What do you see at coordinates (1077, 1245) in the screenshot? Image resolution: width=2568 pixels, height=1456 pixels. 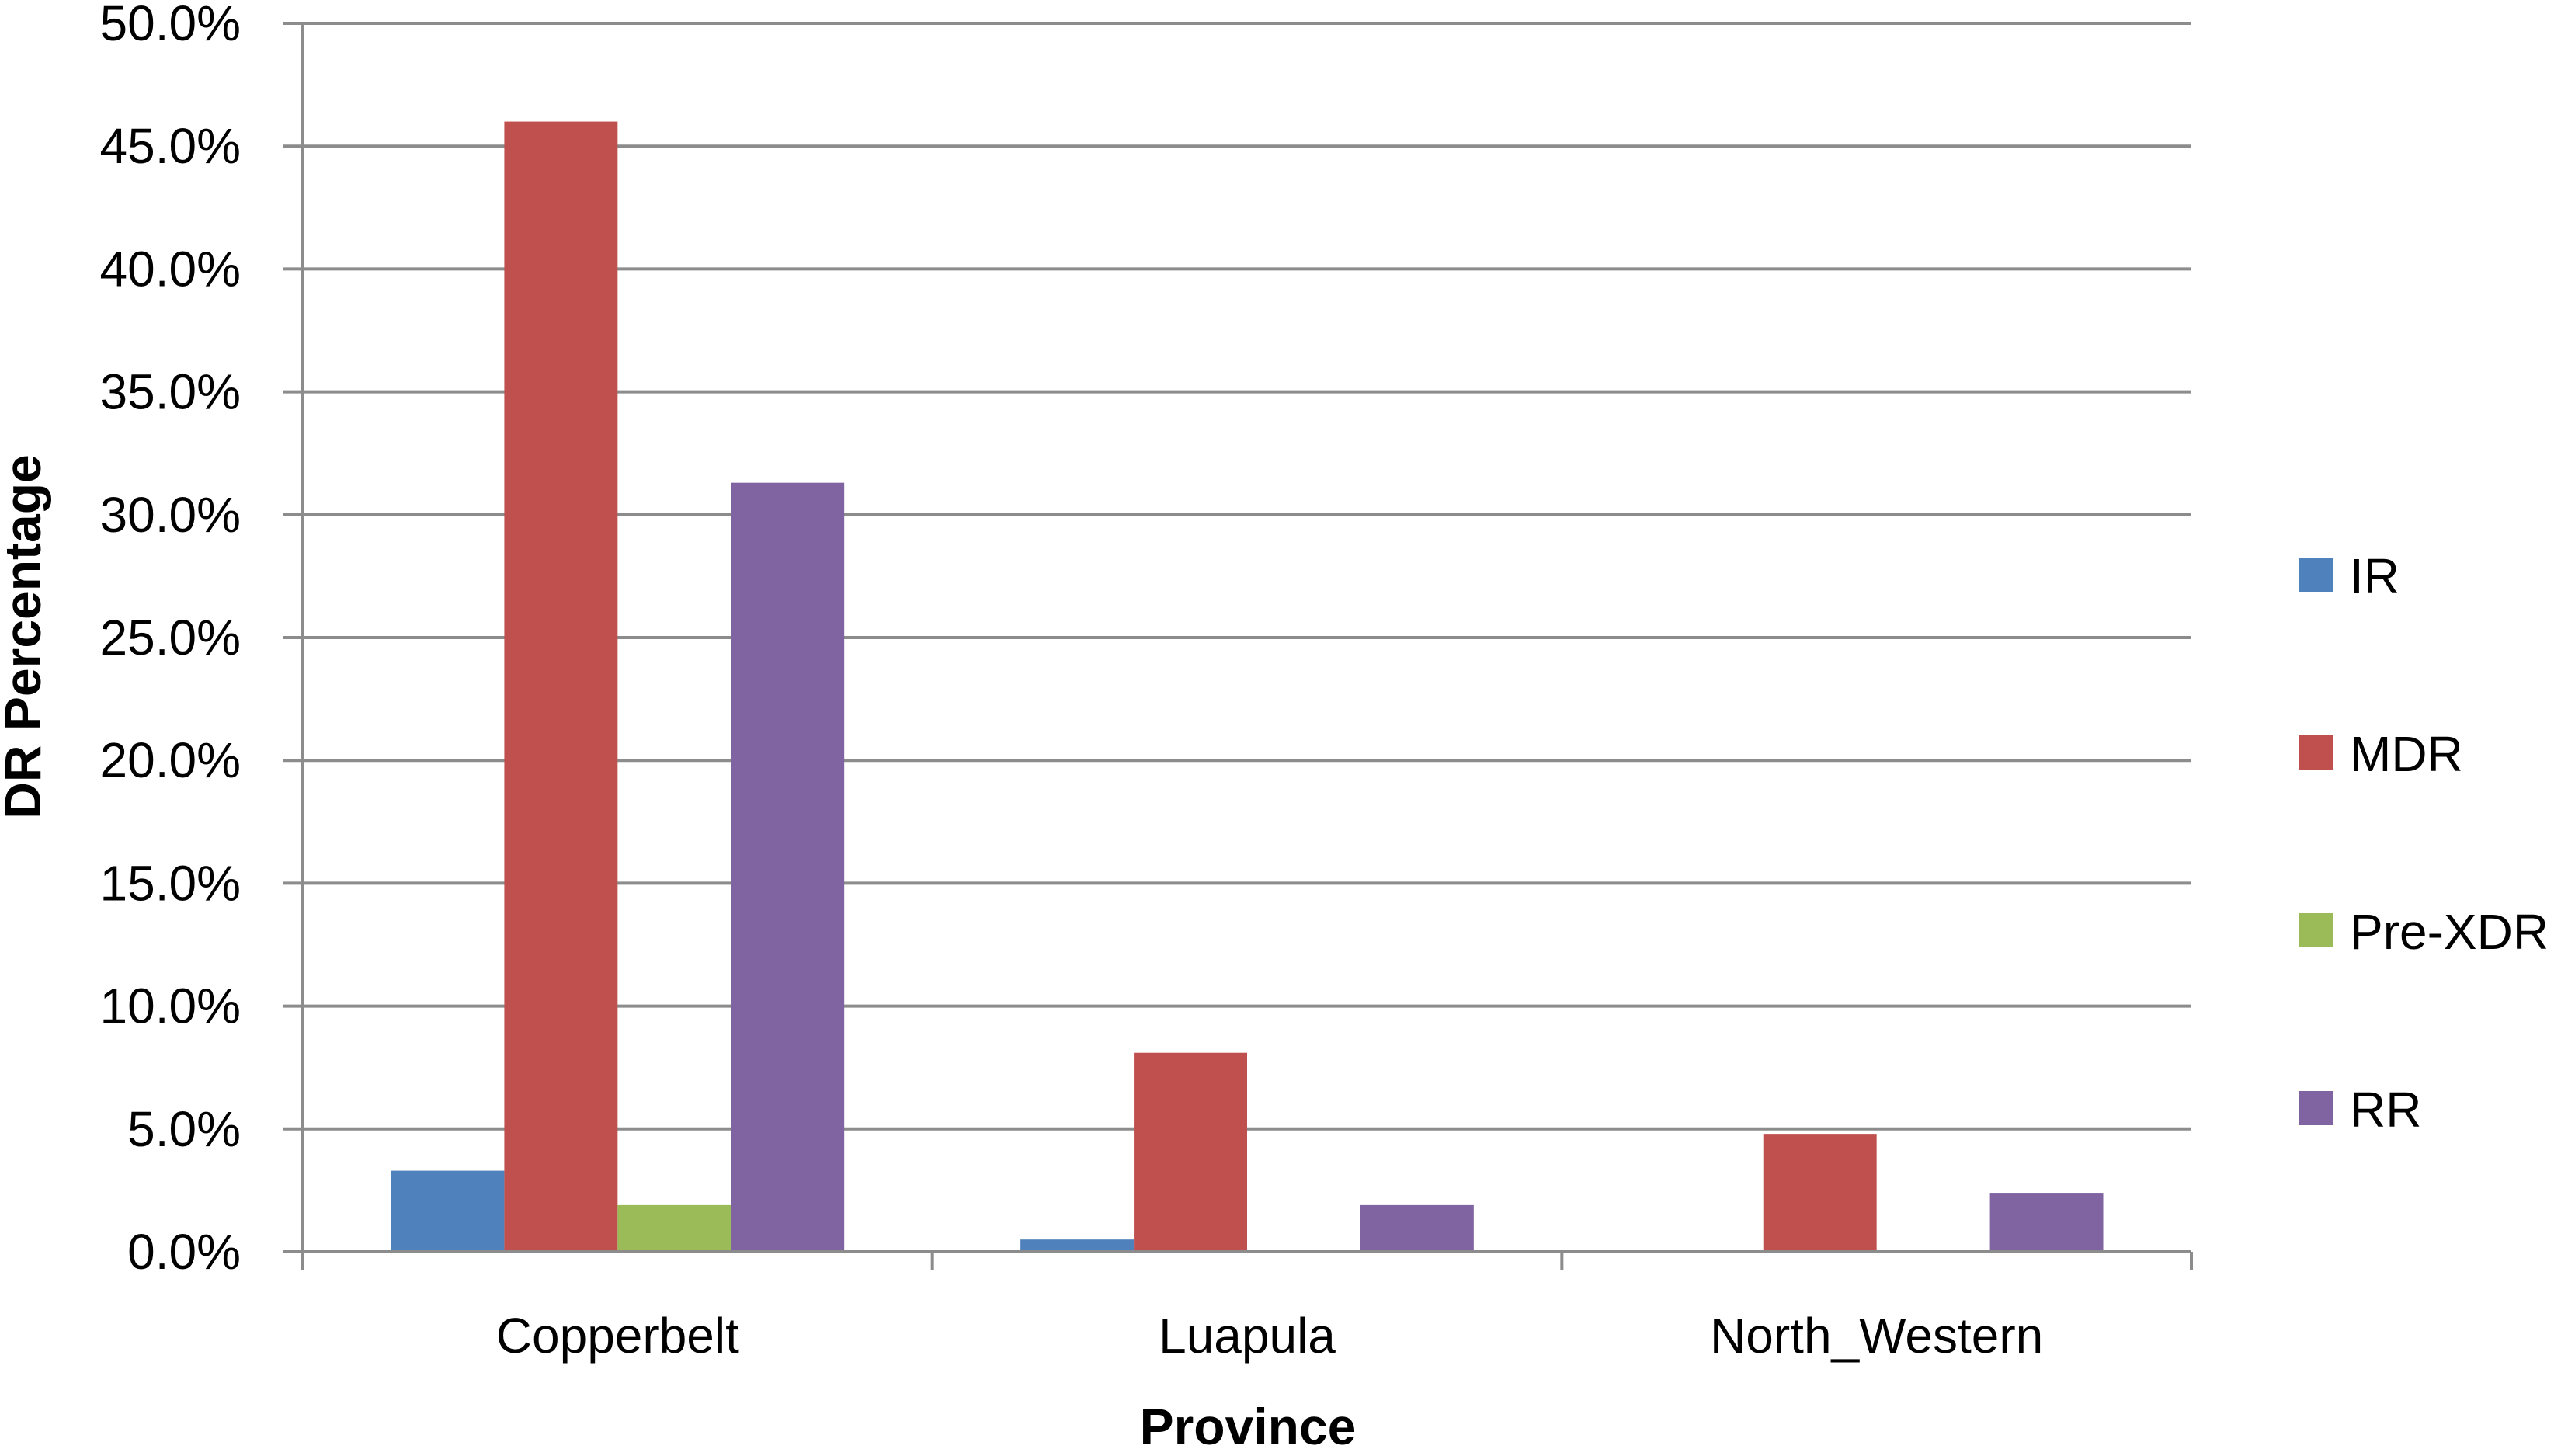 I see `bar-ir-luapula` at bounding box center [1077, 1245].